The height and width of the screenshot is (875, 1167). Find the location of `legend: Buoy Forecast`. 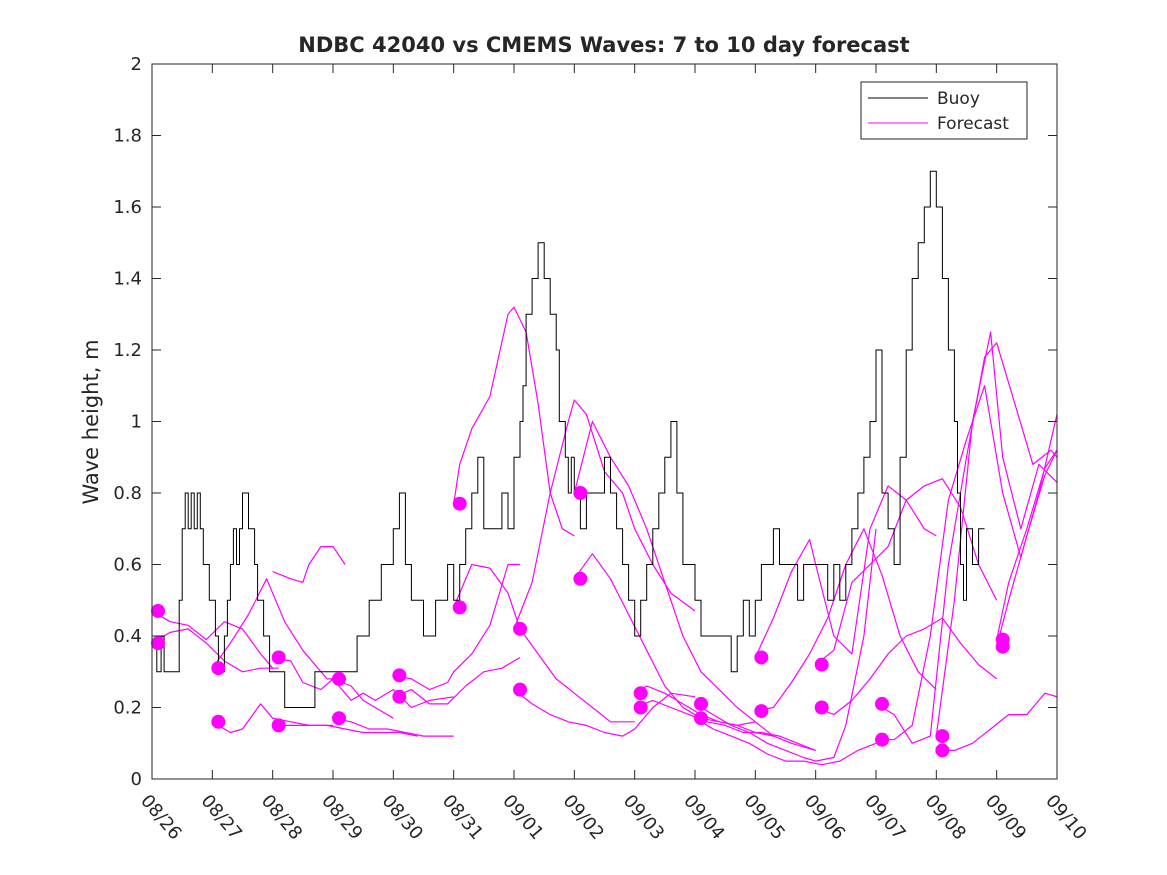

legend: Buoy Forecast is located at coordinates (944, 110).